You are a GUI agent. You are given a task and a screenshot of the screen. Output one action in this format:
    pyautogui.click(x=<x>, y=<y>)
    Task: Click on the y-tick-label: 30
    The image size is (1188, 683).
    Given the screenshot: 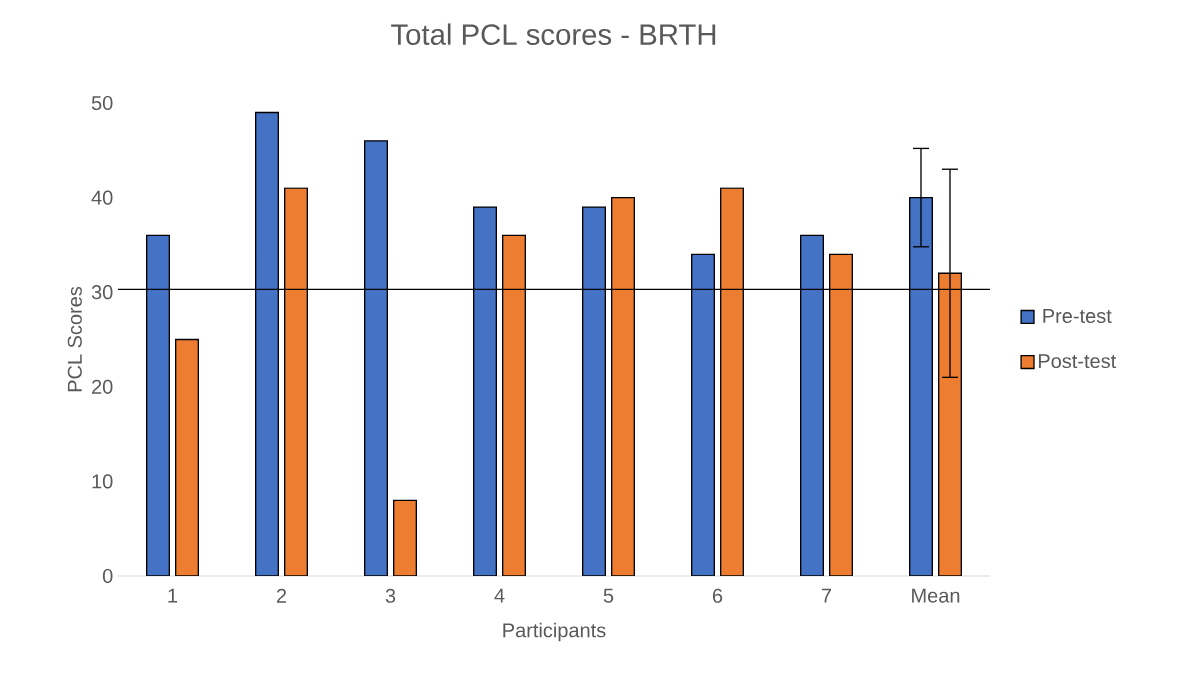 What is the action you would take?
    pyautogui.click(x=102, y=292)
    